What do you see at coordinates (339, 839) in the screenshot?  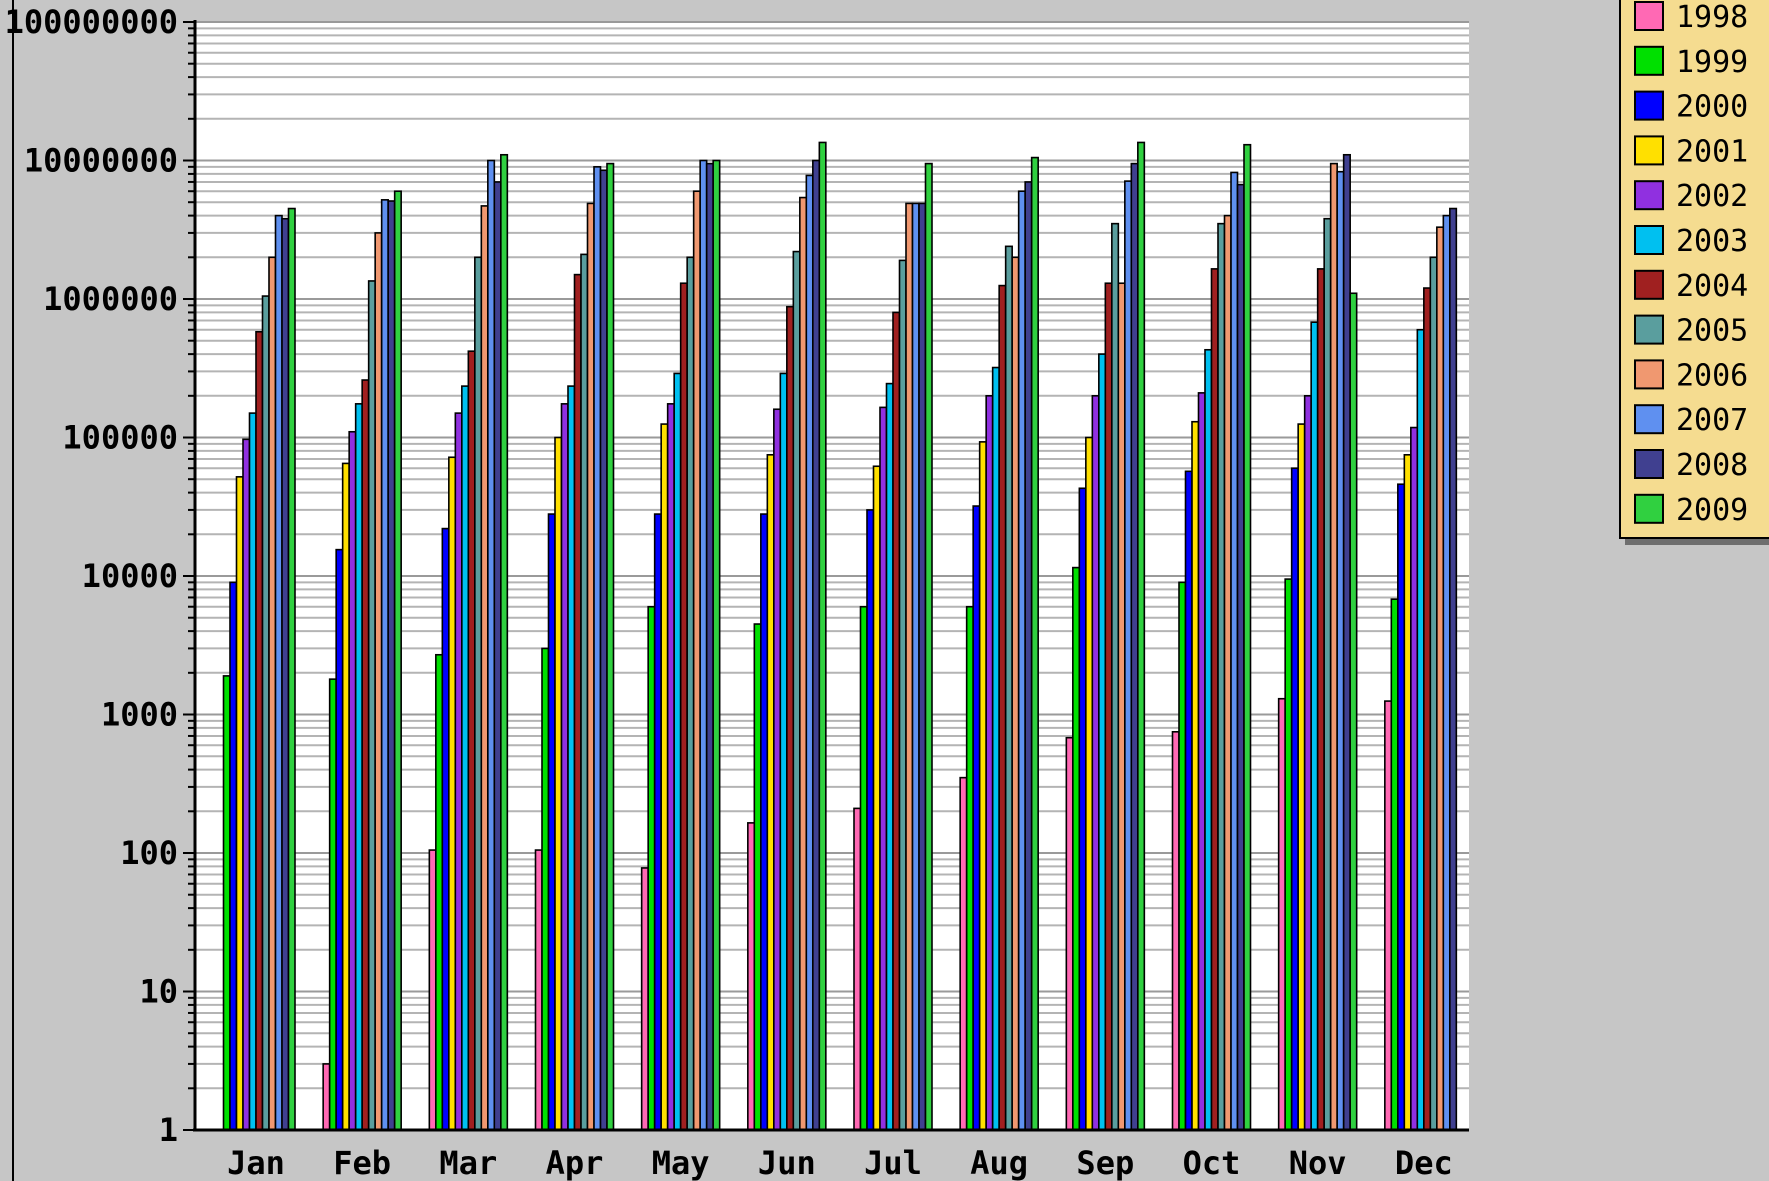 I see `bar-2000-feb` at bounding box center [339, 839].